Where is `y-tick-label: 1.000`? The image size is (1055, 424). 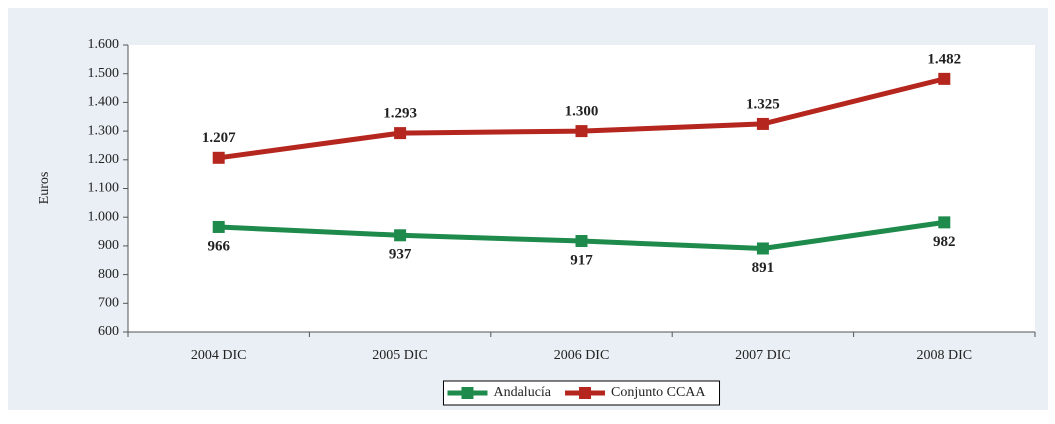
y-tick-label: 1.000 is located at coordinates (104, 216).